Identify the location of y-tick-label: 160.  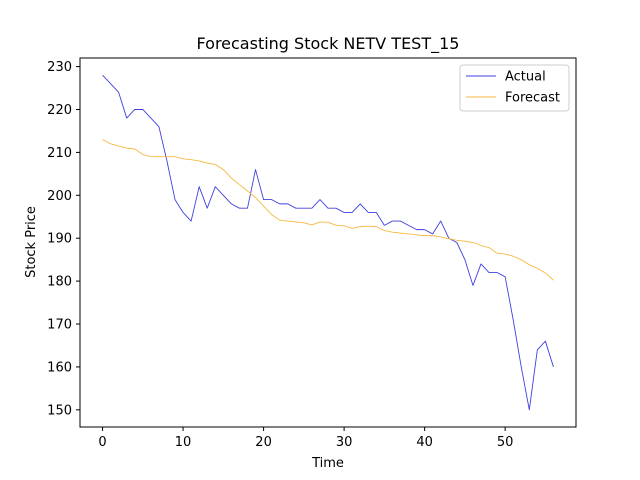
(59, 367).